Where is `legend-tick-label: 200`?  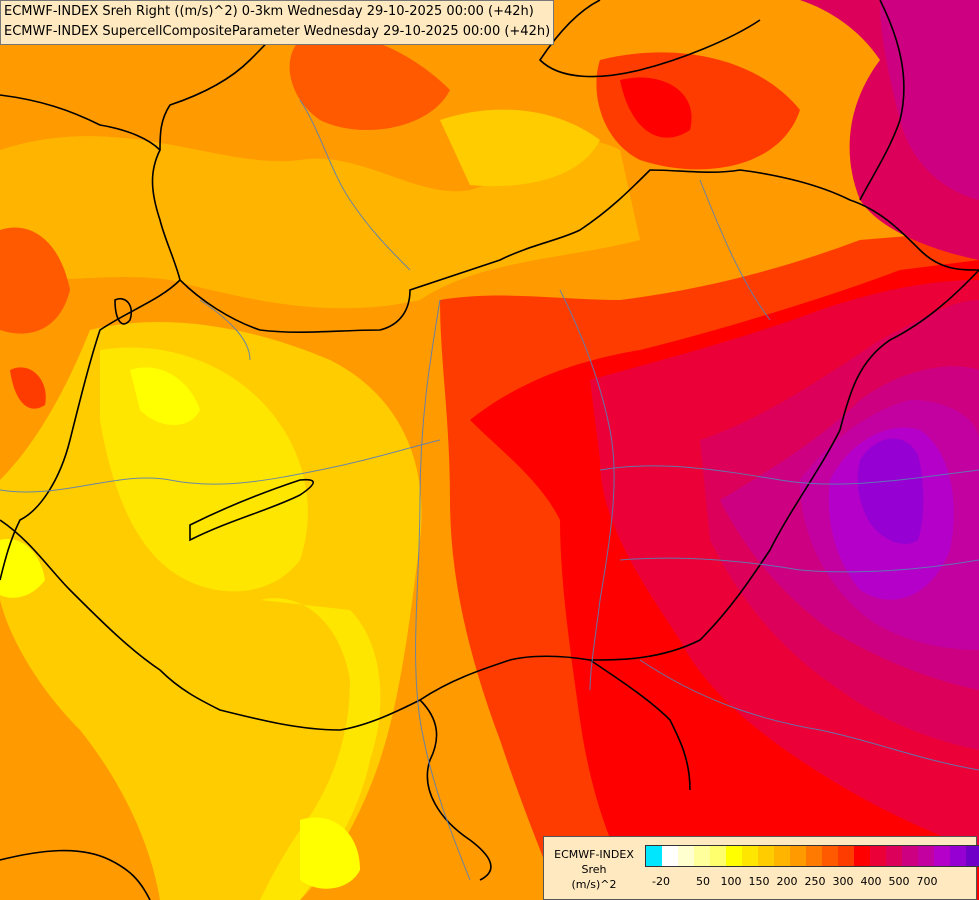 legend-tick-label: 200 is located at coordinates (787, 881).